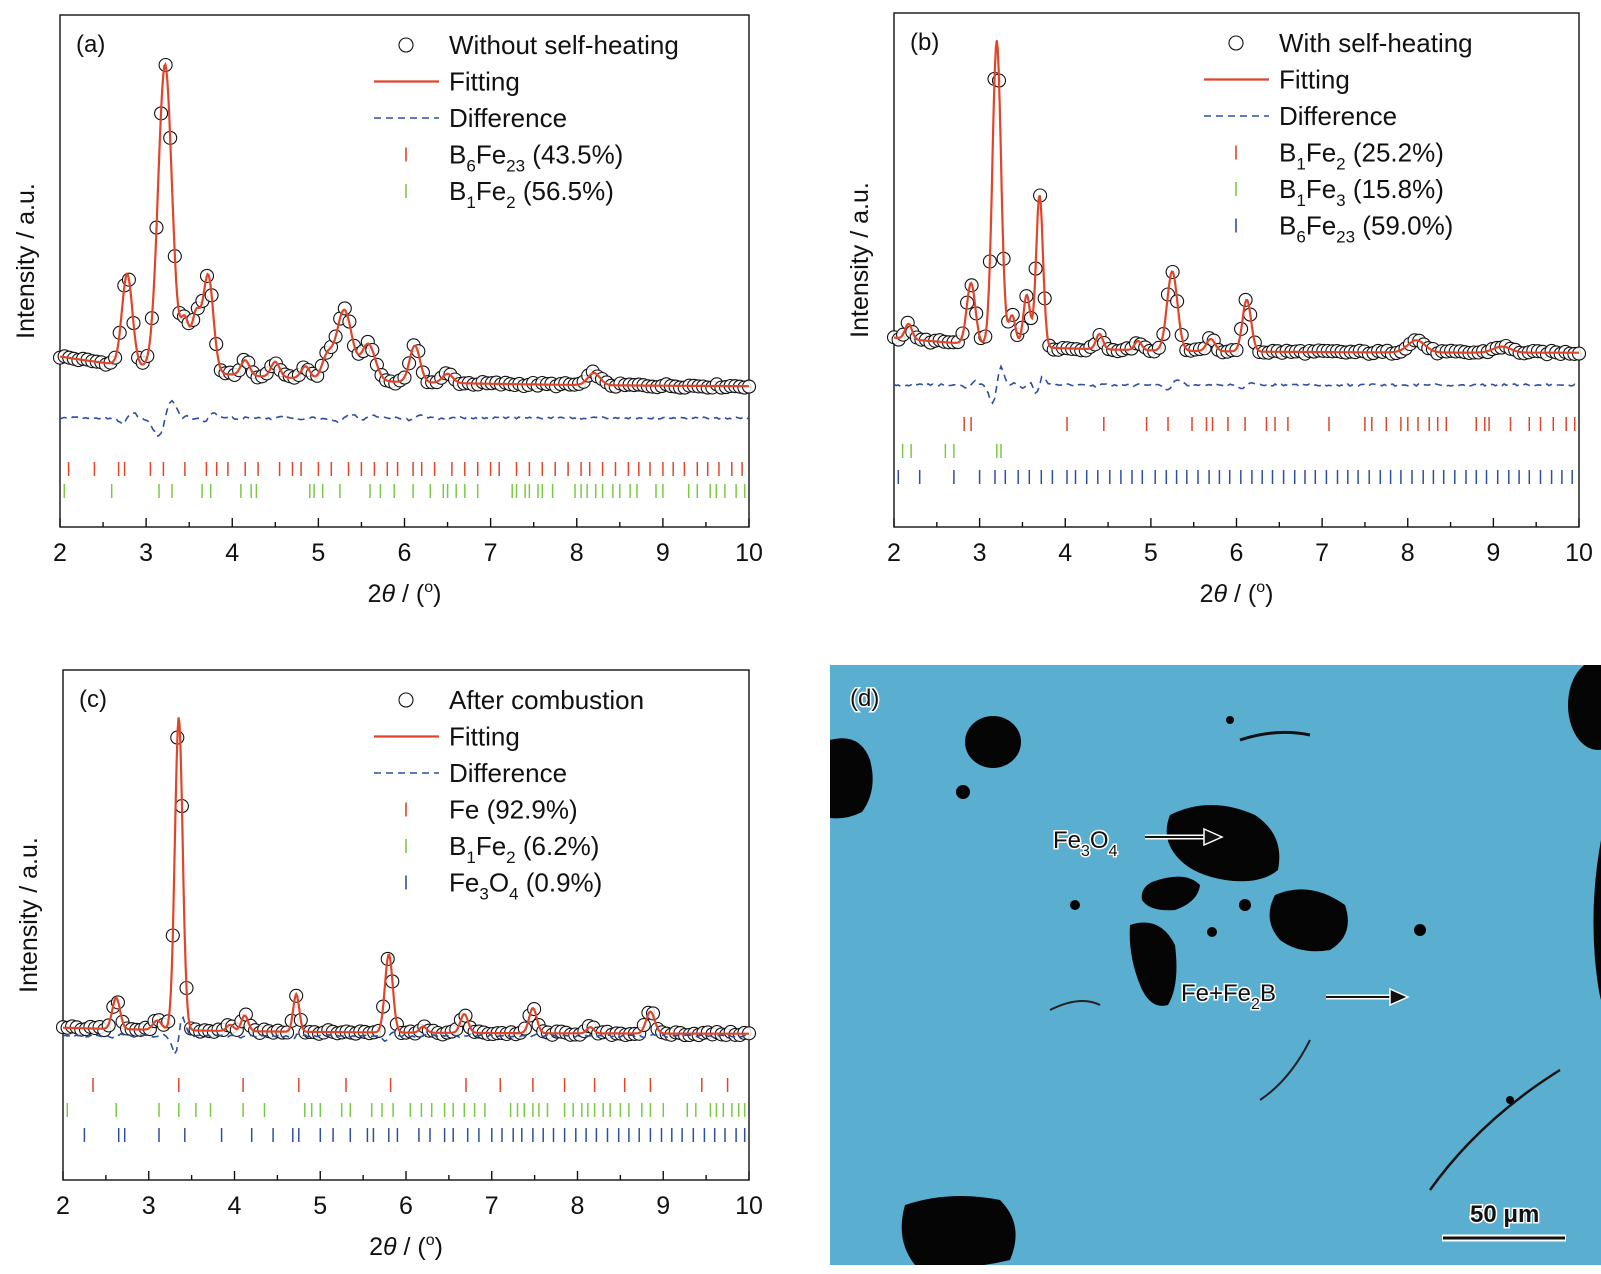 The height and width of the screenshot is (1274, 1601). I want to click on panel-label: (b), so click(924, 42).